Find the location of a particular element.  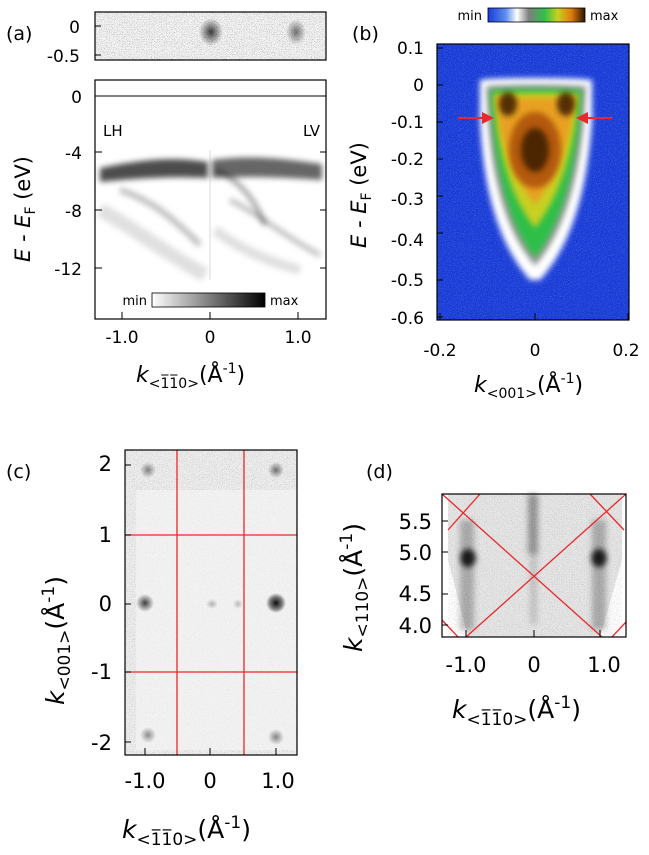

panel-c-yaxis: 2 1 0 -1 -2 is located at coordinates (111, 603).